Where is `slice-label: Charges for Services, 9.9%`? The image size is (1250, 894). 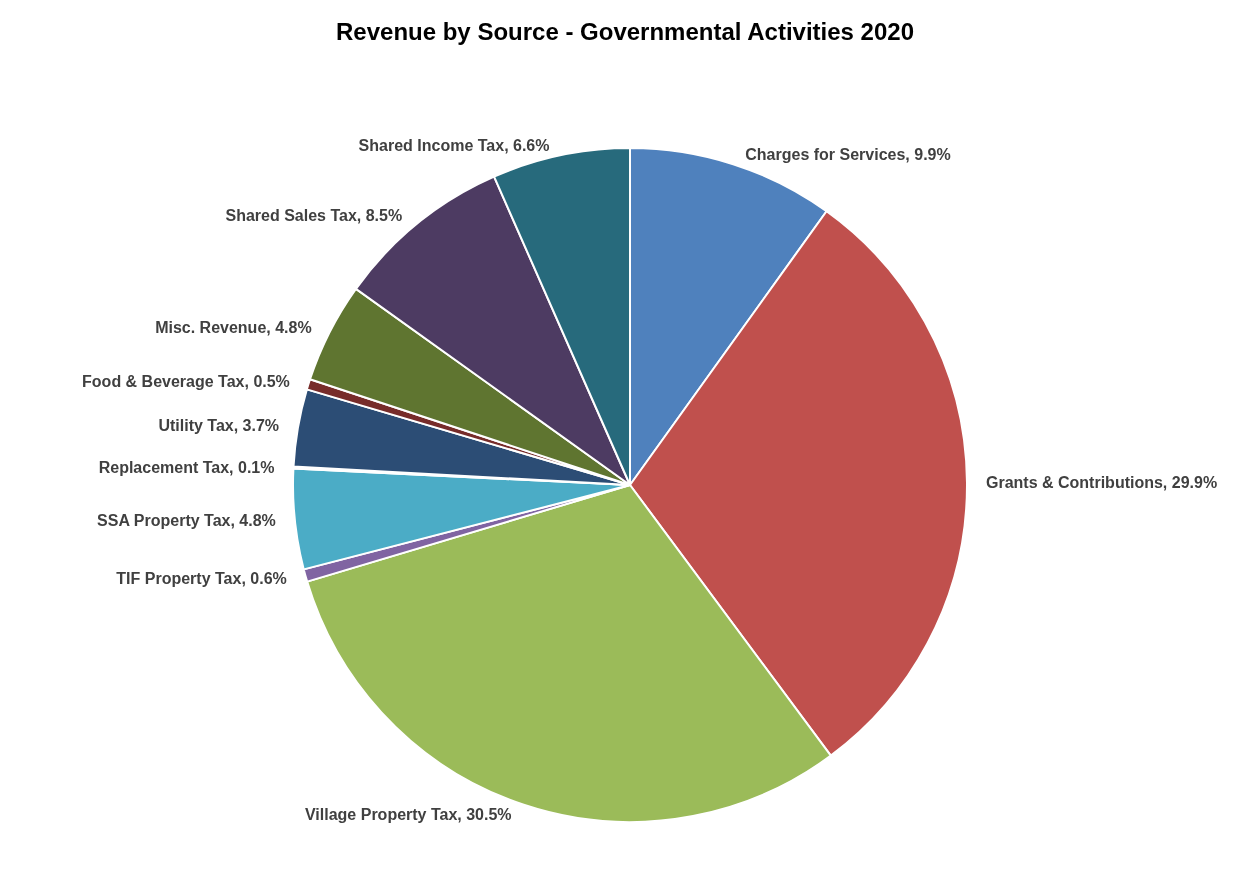
slice-label: Charges for Services, 9.9% is located at coordinates (848, 155).